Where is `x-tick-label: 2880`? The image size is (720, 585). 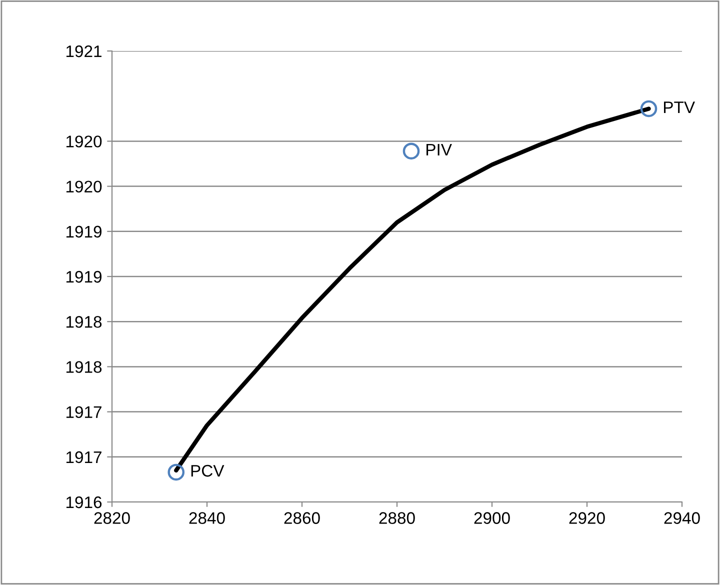
x-tick-label: 2880 is located at coordinates (397, 518).